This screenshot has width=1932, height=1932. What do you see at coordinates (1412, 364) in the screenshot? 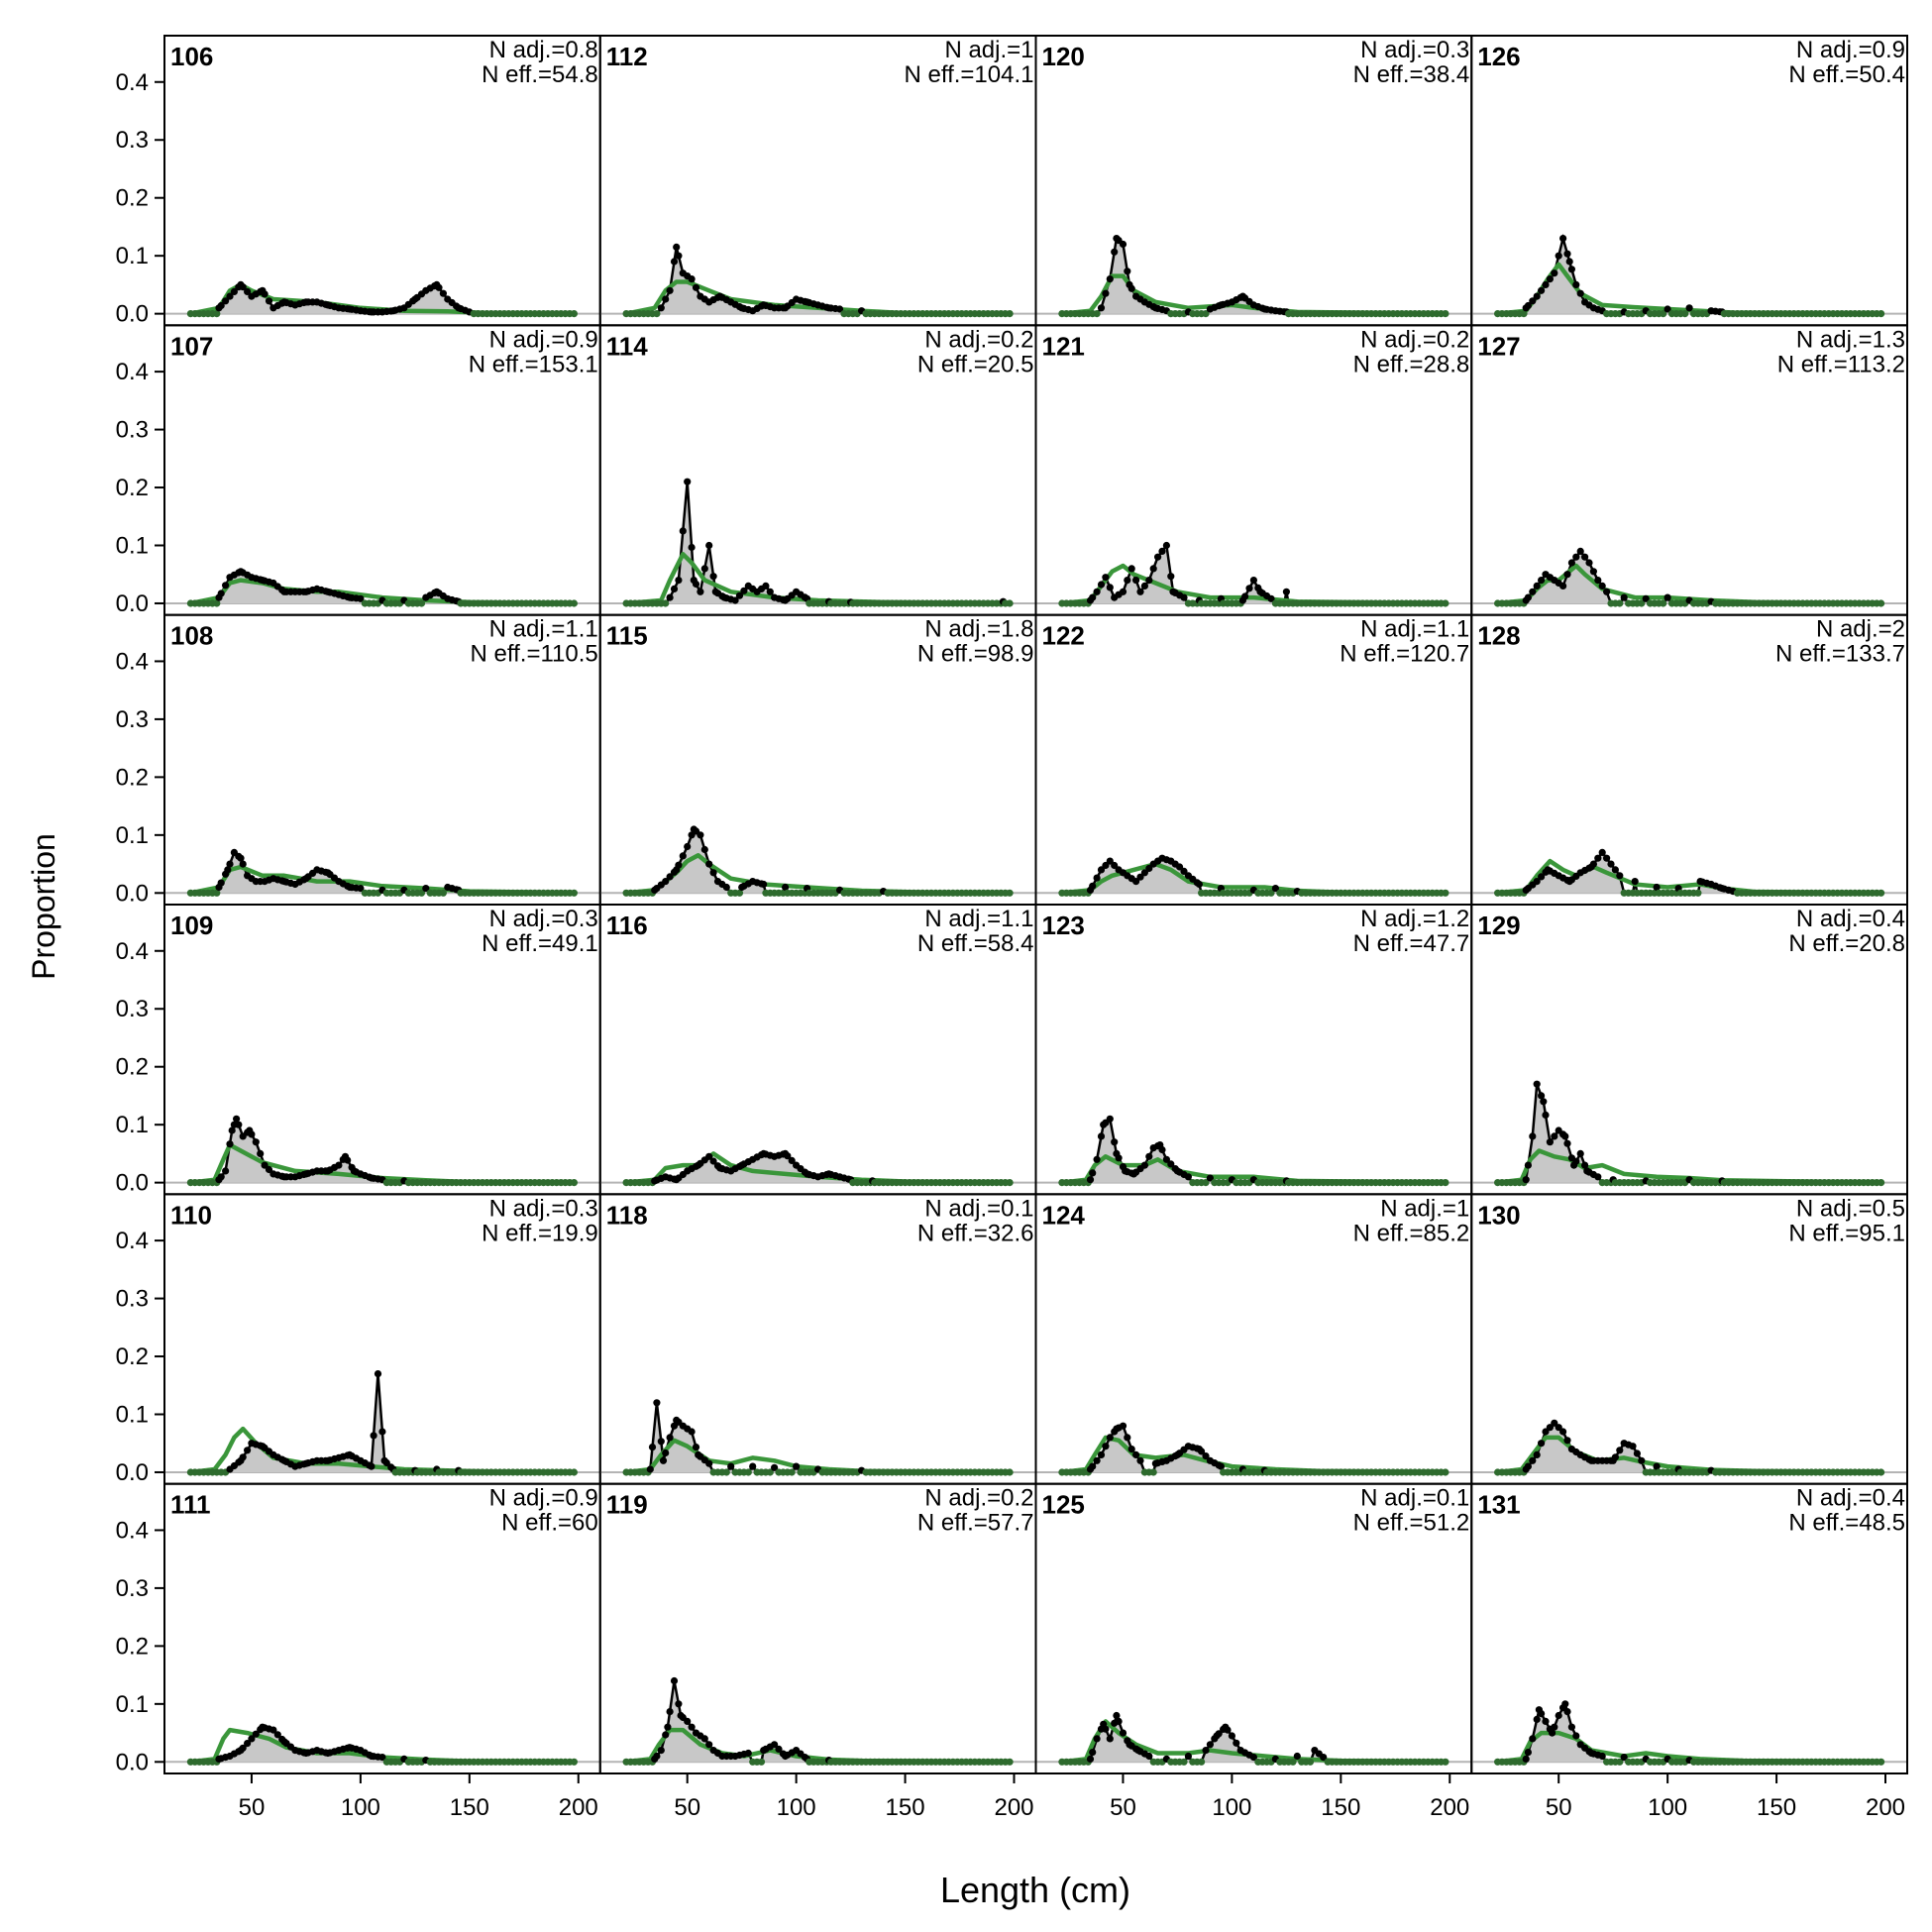
I see `n-eff-label: N eff.=28.8` at bounding box center [1412, 364].